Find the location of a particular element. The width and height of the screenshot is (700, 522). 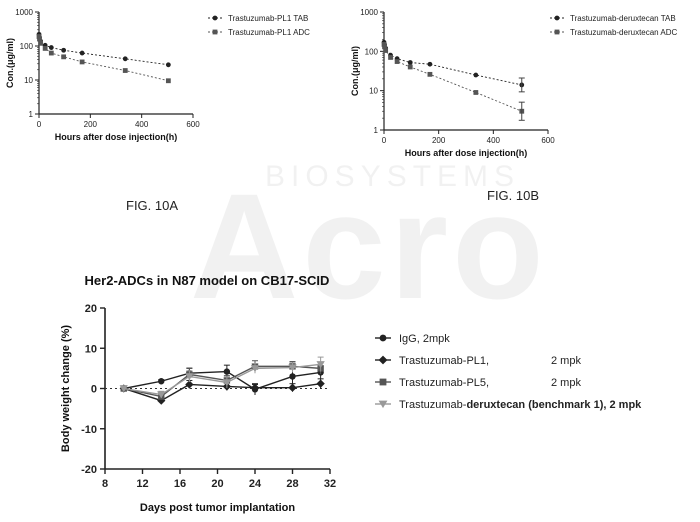

pk1-x-tick-label: 200 is located at coordinates (439, 140).